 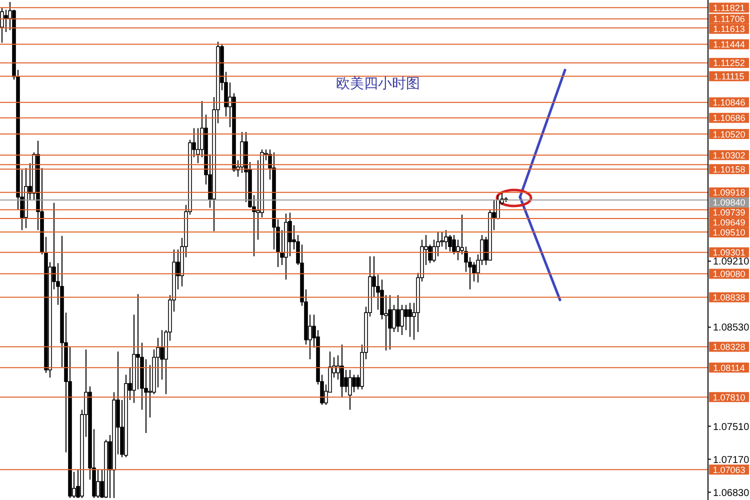 What do you see at coordinates (729, 367) in the screenshot?
I see `ref-line-label: 1.08114` at bounding box center [729, 367].